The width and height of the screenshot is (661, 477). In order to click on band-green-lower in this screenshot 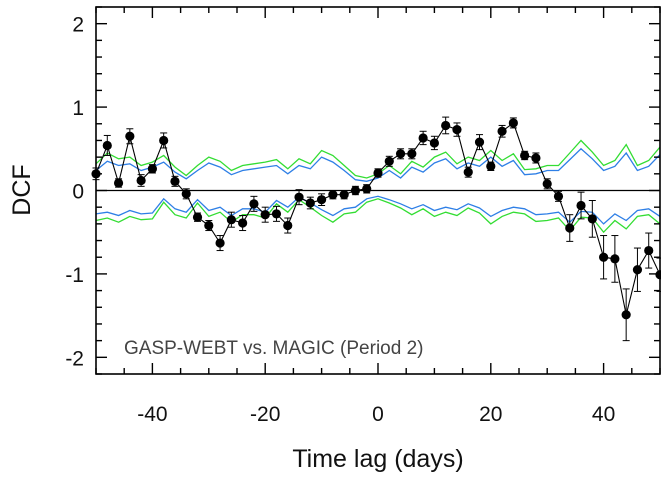, I will do `click(378, 216)`.